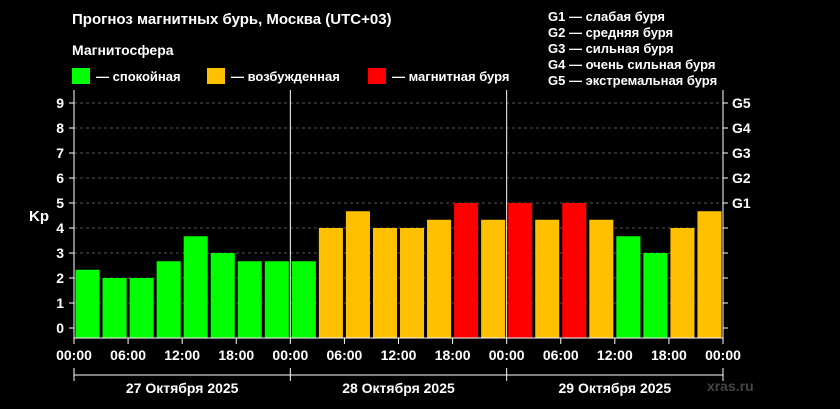 This screenshot has height=409, width=840. What do you see at coordinates (60, 328) in the screenshot?
I see `y-tick-label: 0` at bounding box center [60, 328].